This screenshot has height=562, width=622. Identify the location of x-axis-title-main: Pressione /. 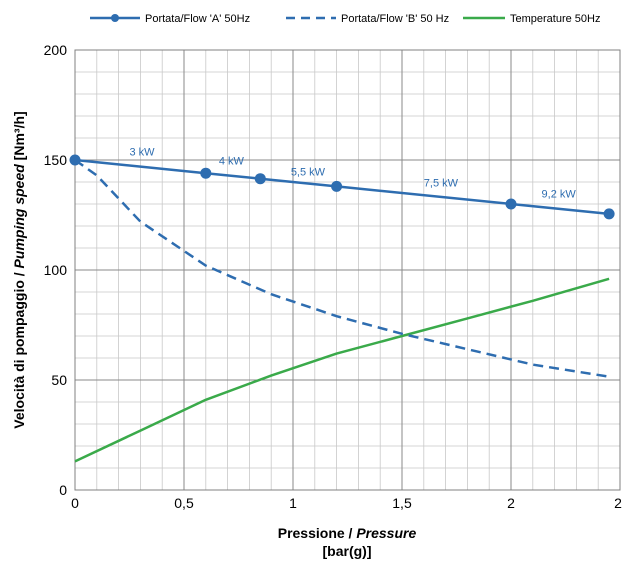
(317, 533).